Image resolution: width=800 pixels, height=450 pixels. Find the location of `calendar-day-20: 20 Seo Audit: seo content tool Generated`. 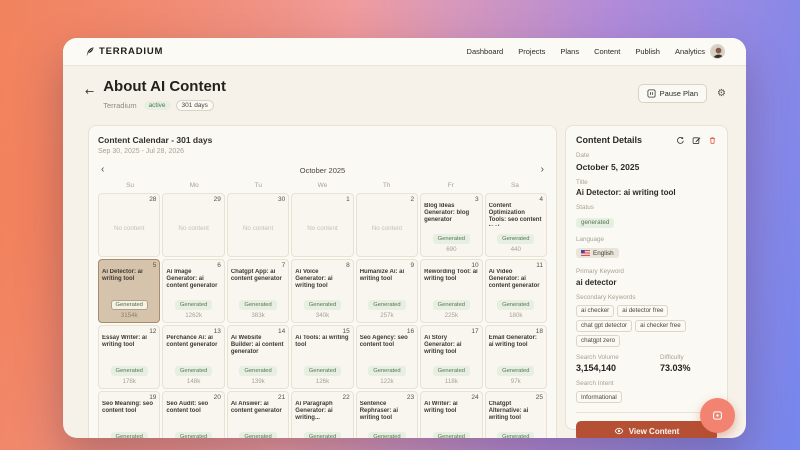

calendar-day-20: 20 Seo Audit: seo content tool Generated is located at coordinates (193, 414).